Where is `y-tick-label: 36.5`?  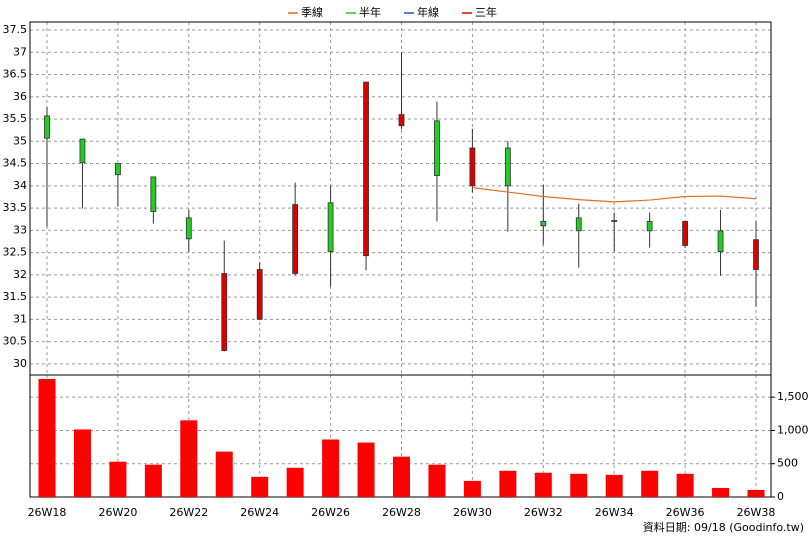
y-tick-label: 36.5 is located at coordinates (15, 74).